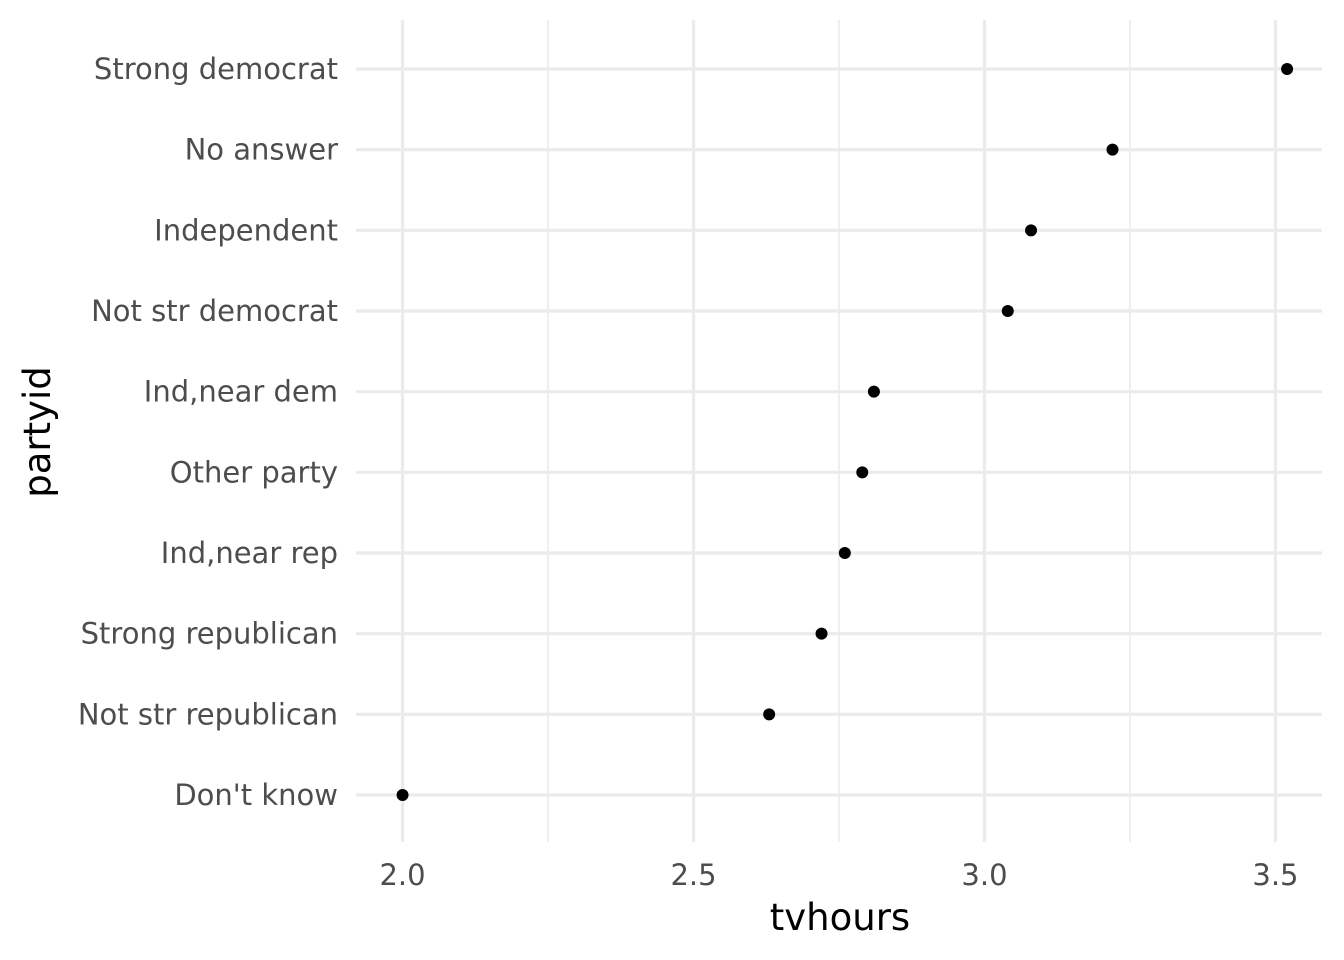  What do you see at coordinates (241, 392) in the screenshot?
I see `y-tick-label: Ind,near dem` at bounding box center [241, 392].